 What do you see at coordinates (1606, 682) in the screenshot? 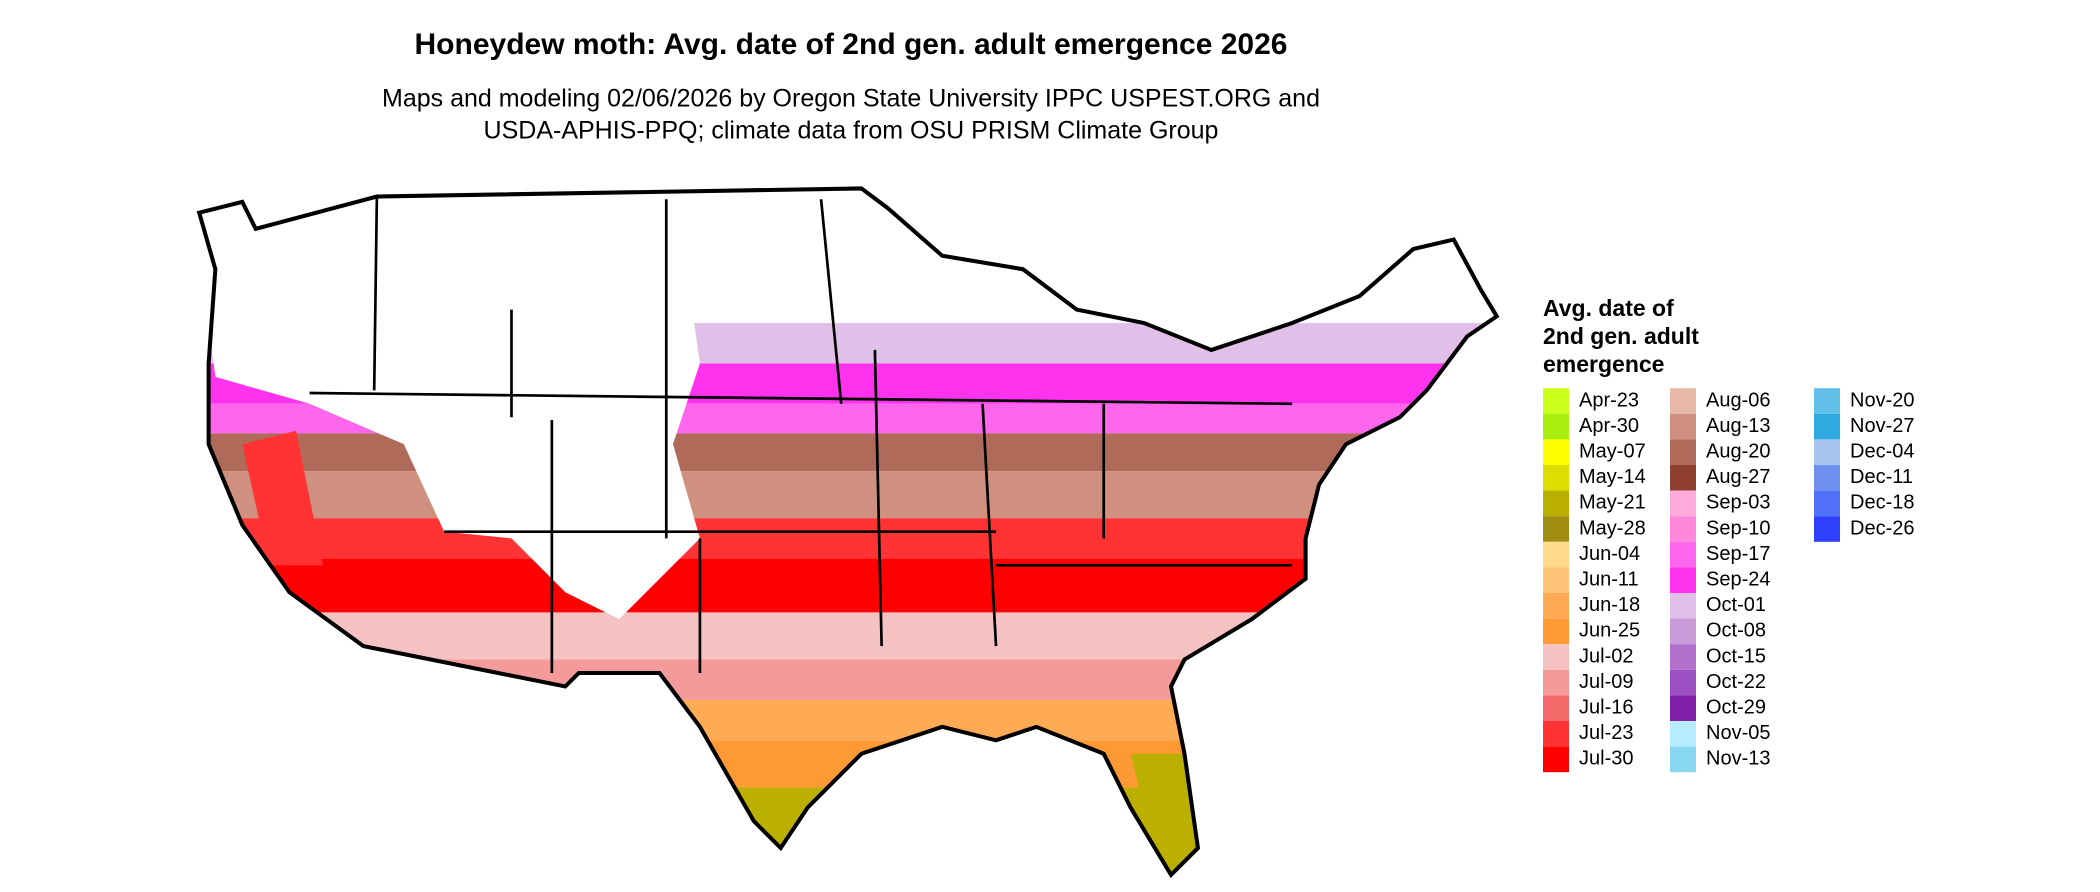
I see `legend-label: Jul-09` at bounding box center [1606, 682].